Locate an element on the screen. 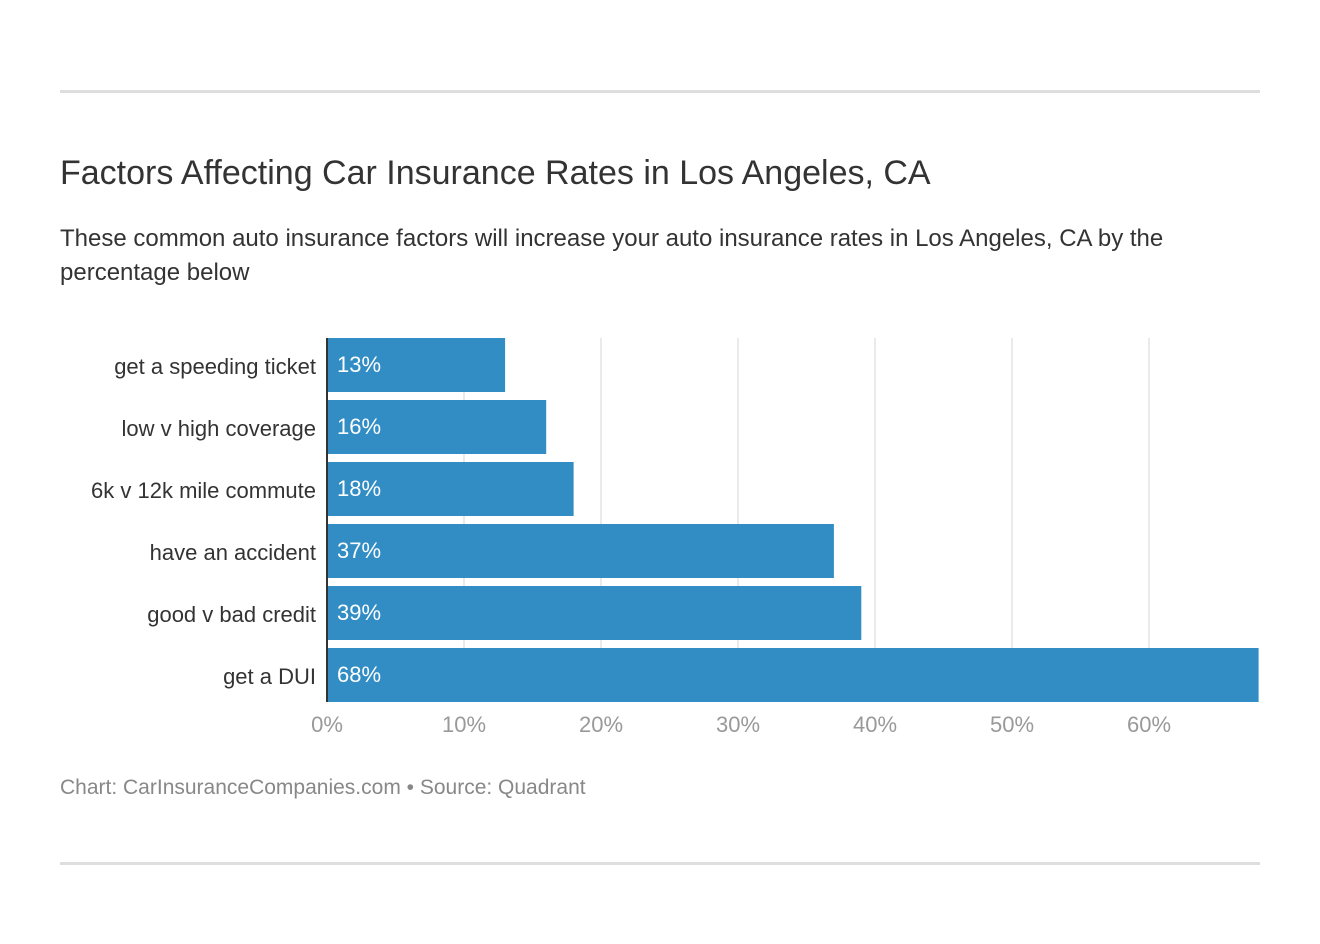  x-tick-label: 20% is located at coordinates (601, 724).